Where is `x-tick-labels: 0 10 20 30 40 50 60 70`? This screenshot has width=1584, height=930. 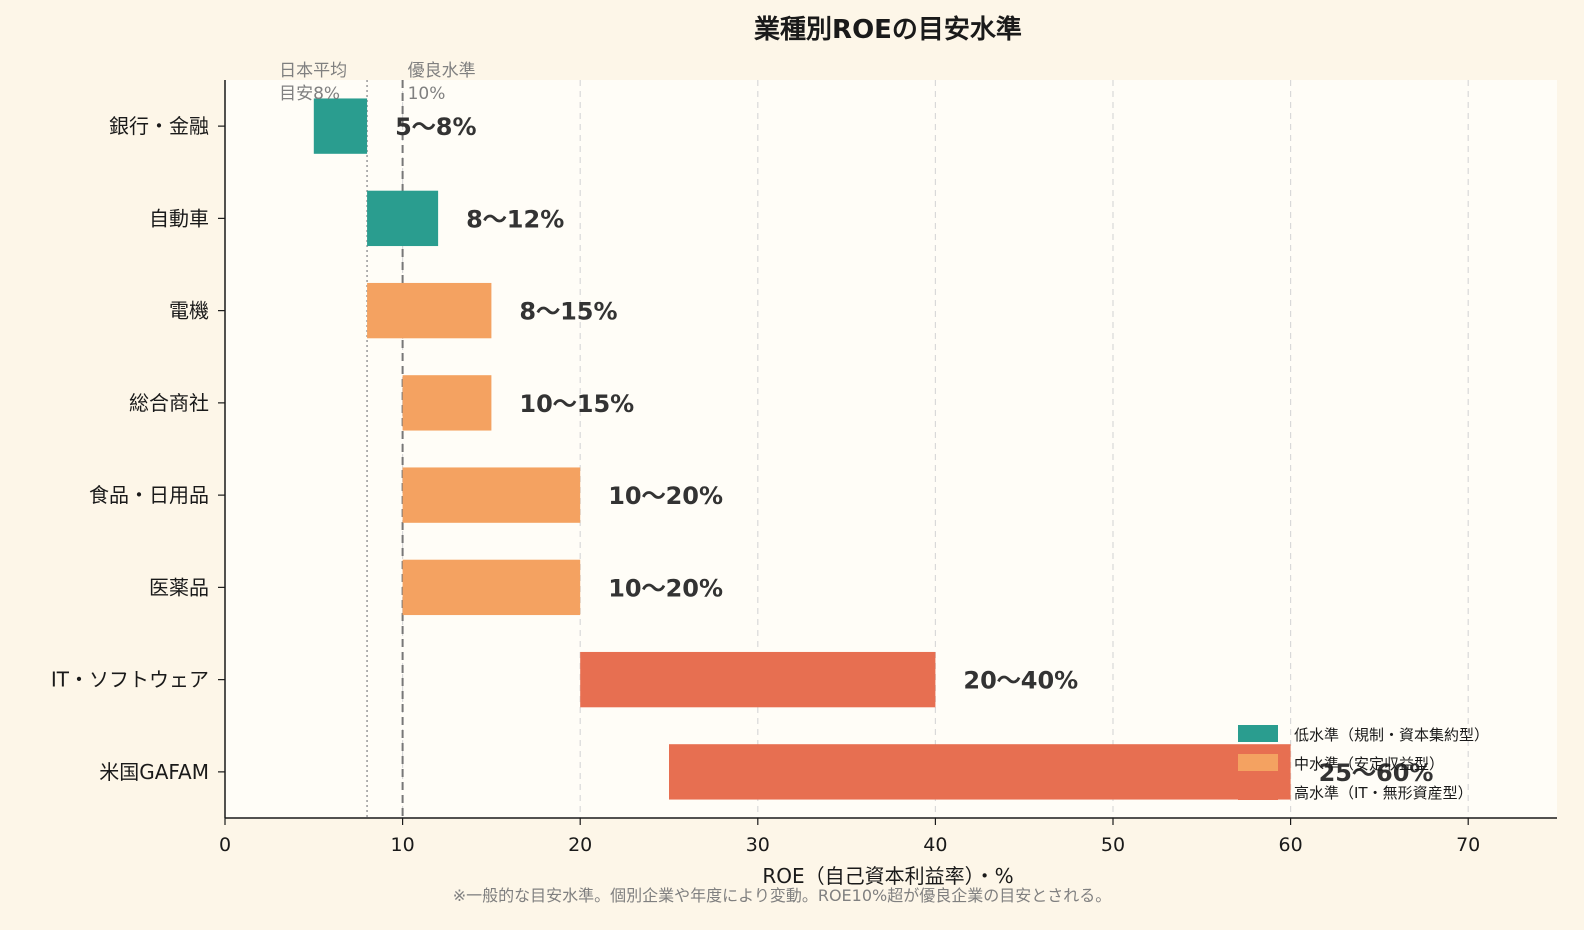 x-tick-labels: 0 10 20 30 40 50 60 70 is located at coordinates (849, 837).